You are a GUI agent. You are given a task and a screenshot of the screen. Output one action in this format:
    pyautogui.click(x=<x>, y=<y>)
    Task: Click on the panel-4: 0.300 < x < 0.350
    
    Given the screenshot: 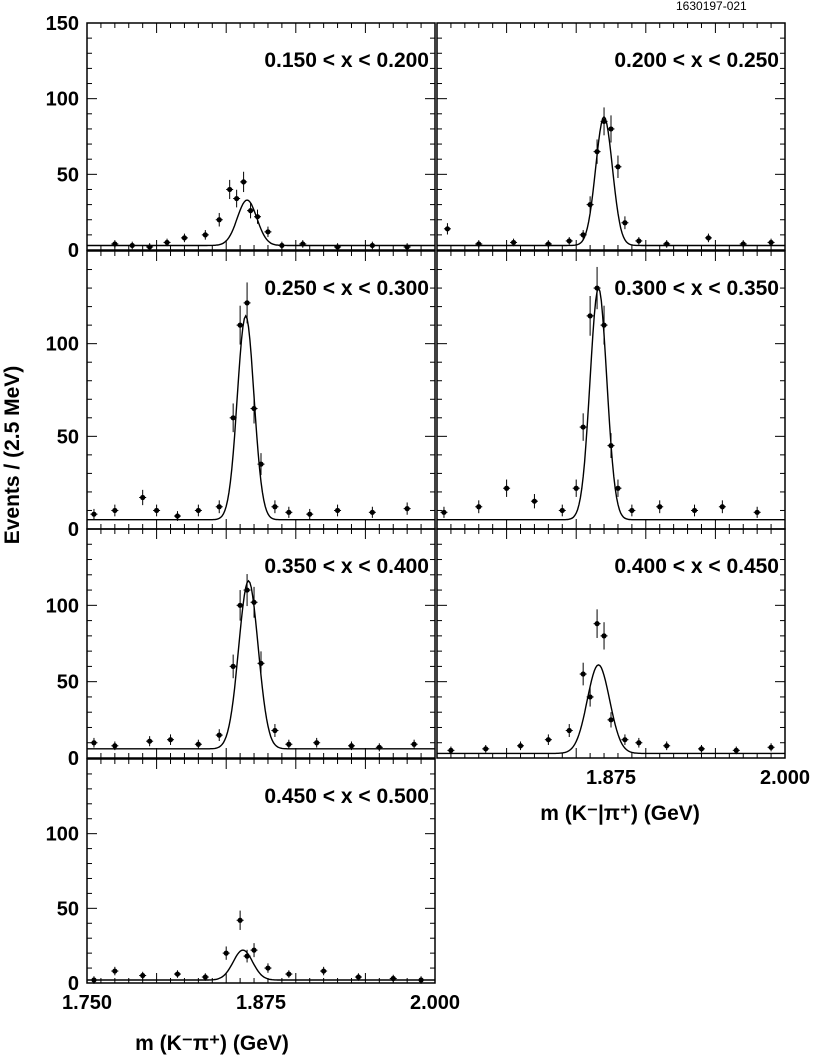 What is the action you would take?
    pyautogui.click(x=611, y=390)
    